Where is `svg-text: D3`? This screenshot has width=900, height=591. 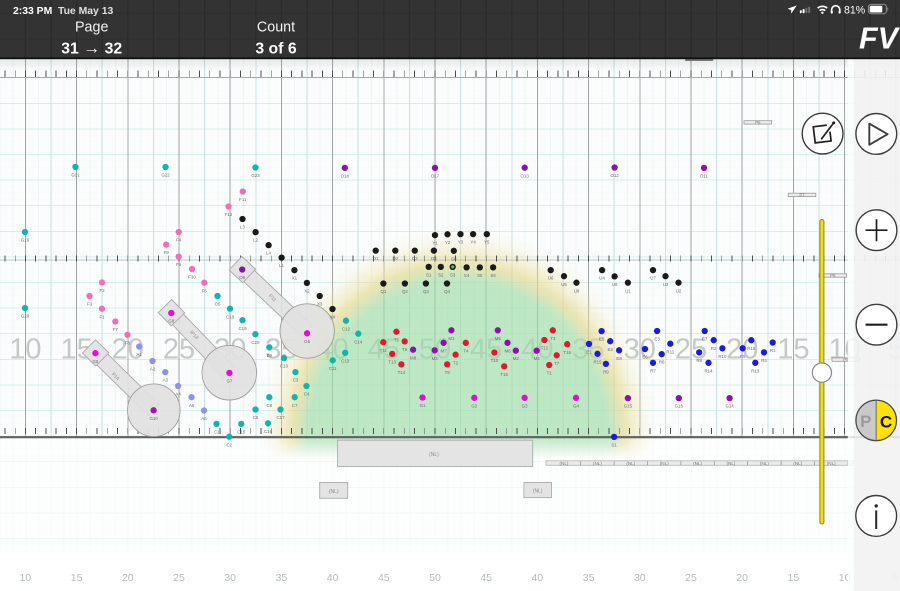
svg-text: D3 is located at coordinates (415, 258).